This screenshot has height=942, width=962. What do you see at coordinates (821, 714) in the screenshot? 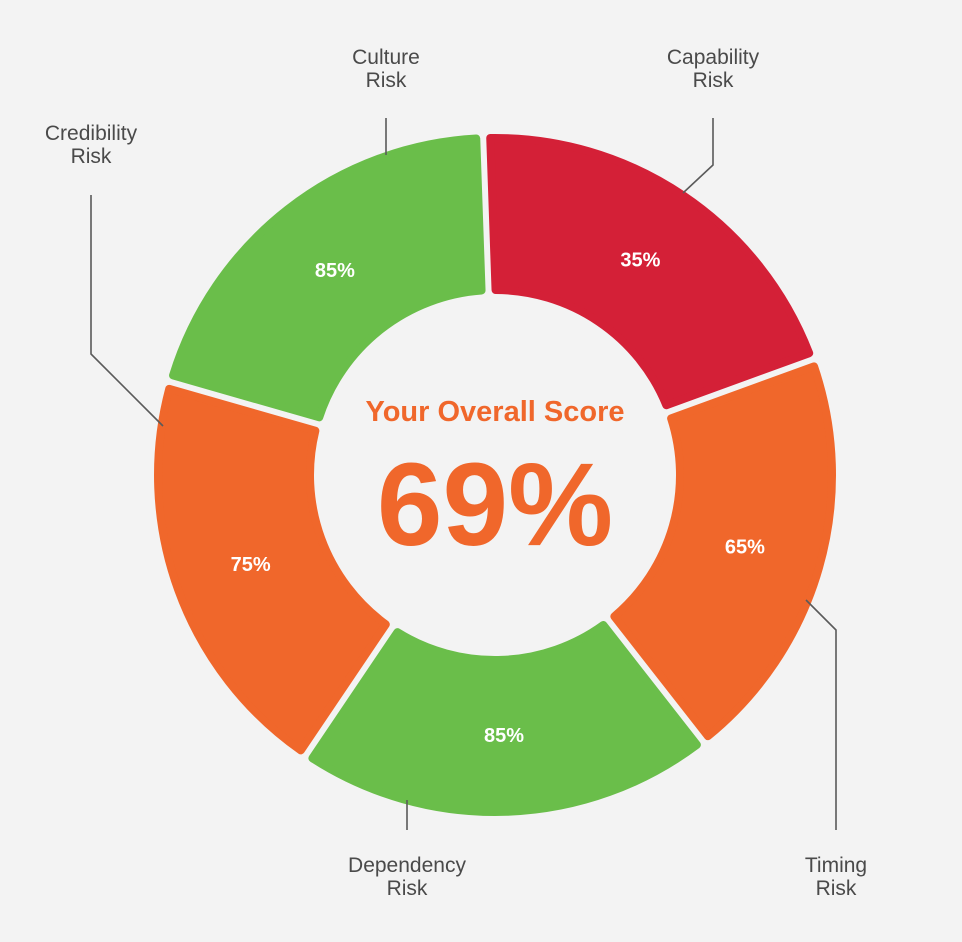
I see `leader-line-timing` at bounding box center [821, 714].